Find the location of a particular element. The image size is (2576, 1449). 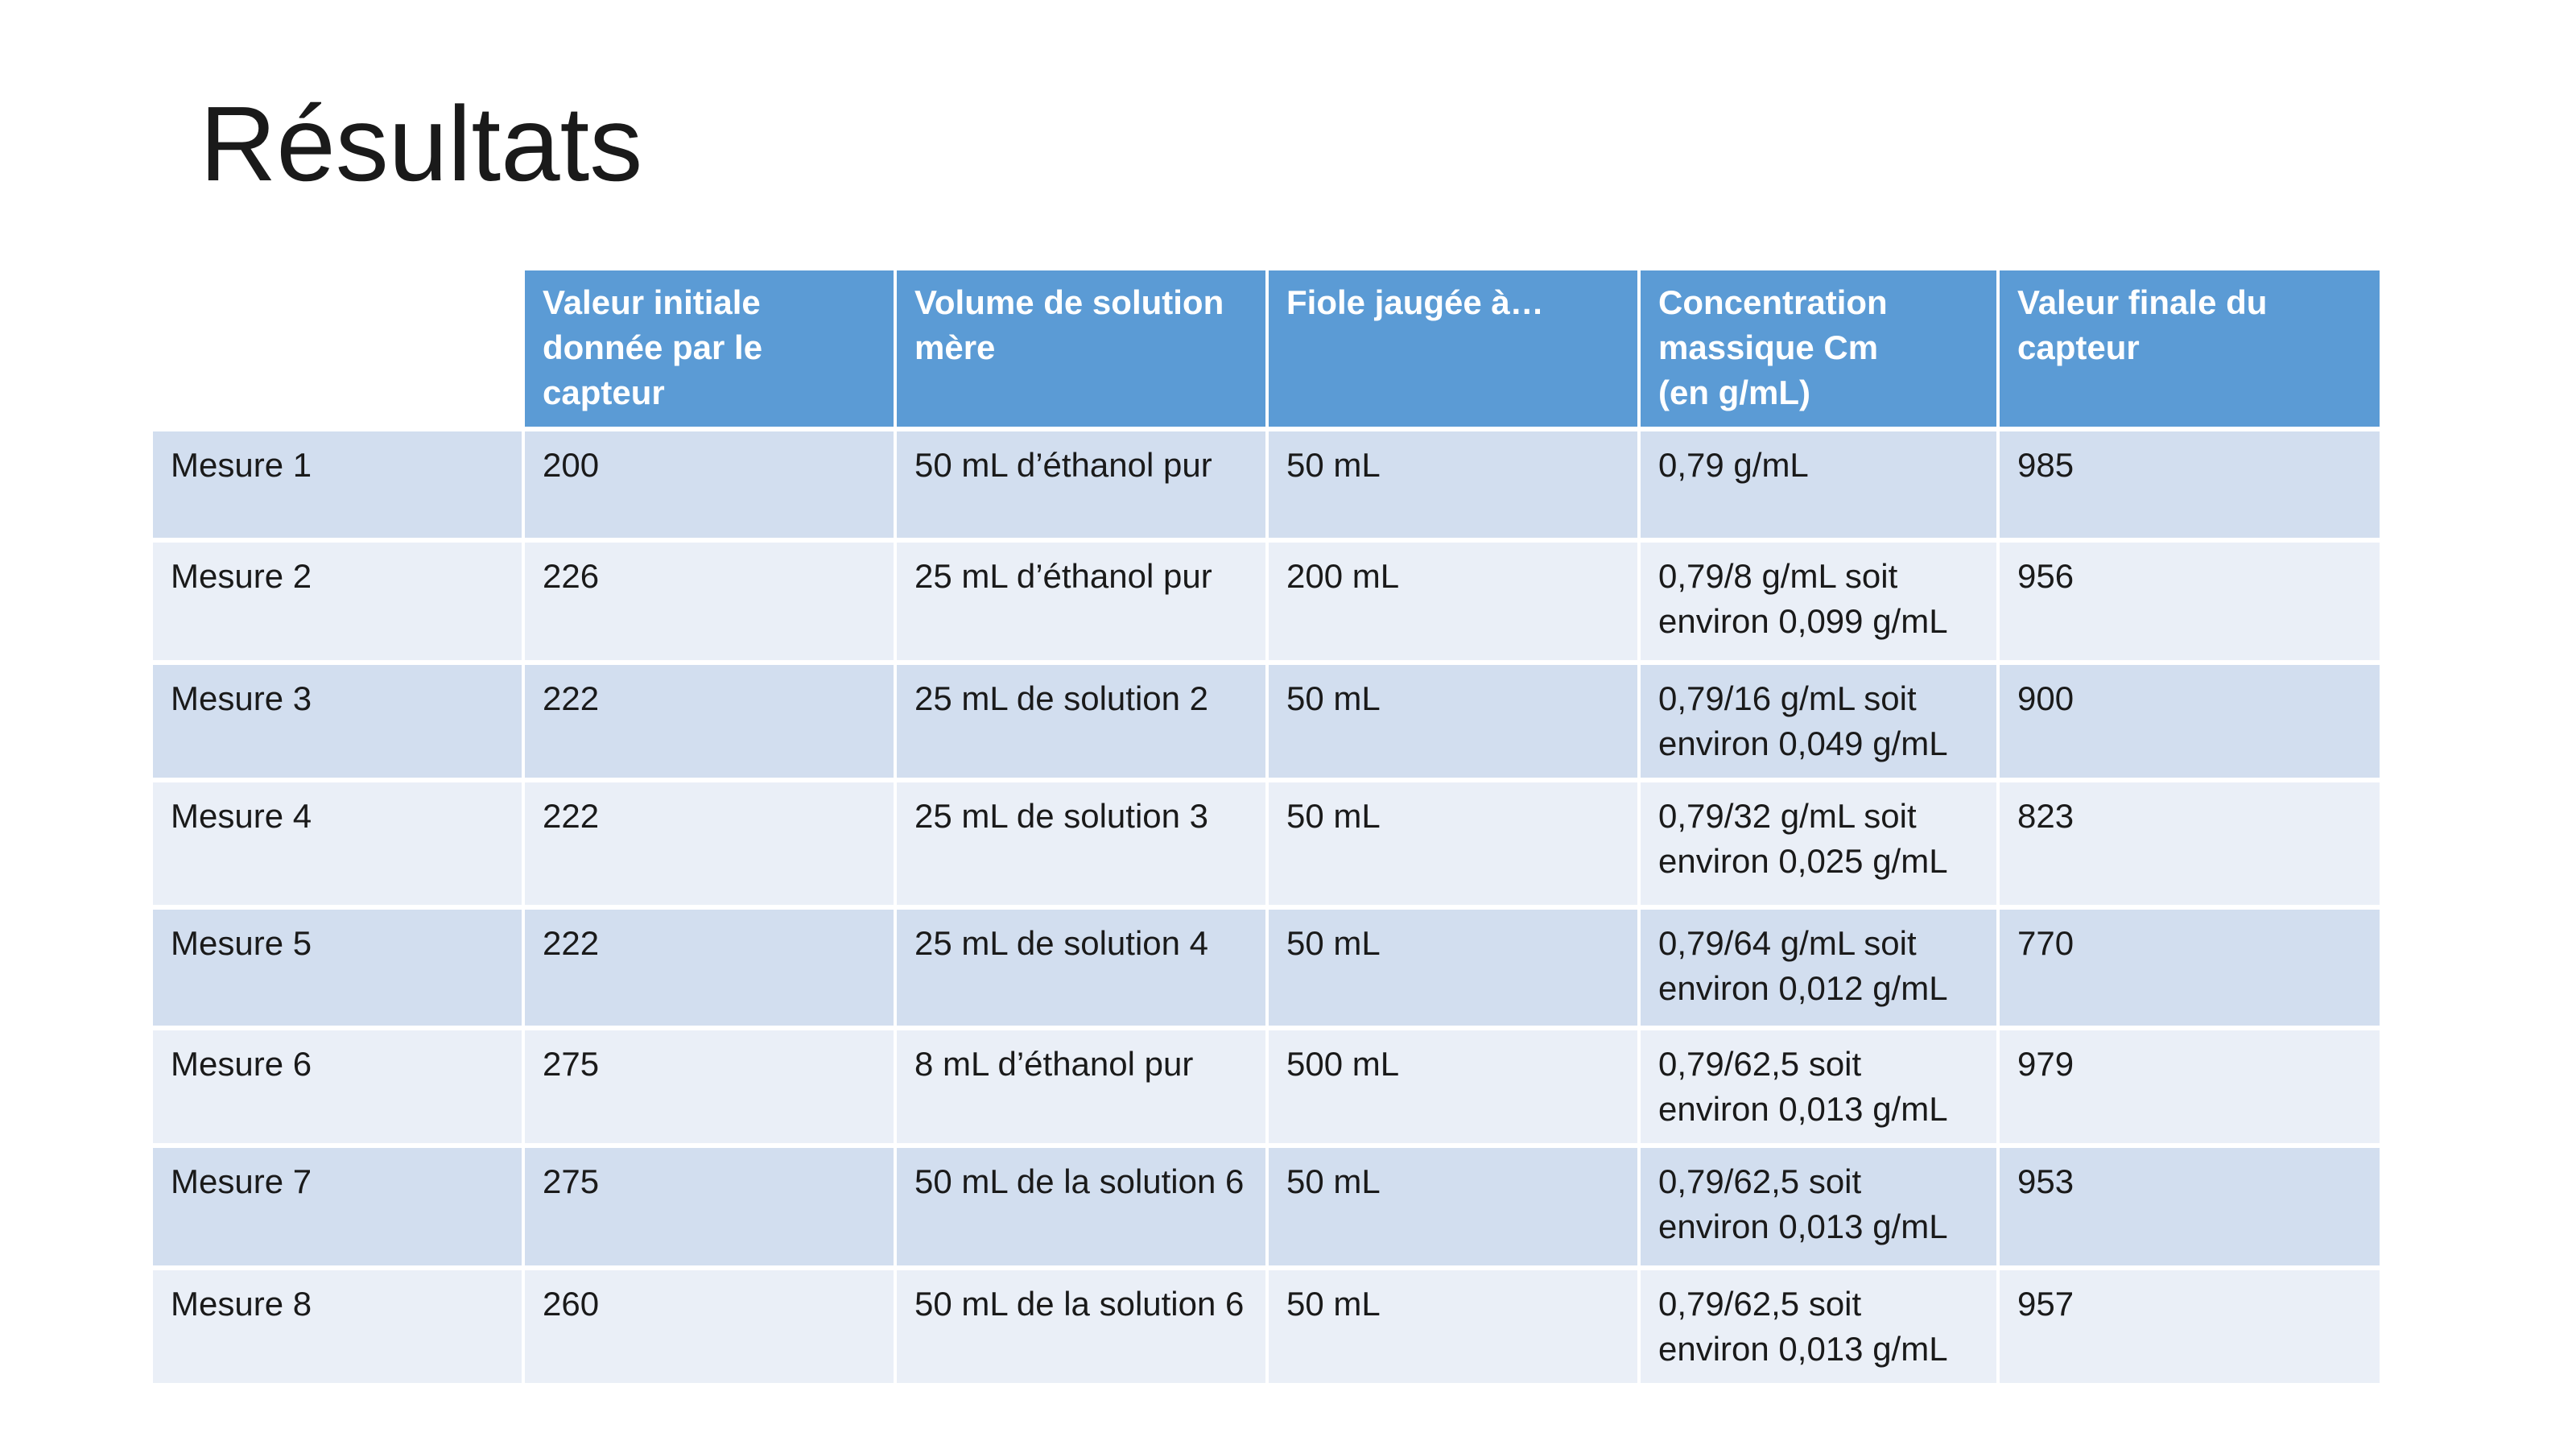

cell-final: 953 is located at coordinates (2190, 1206).